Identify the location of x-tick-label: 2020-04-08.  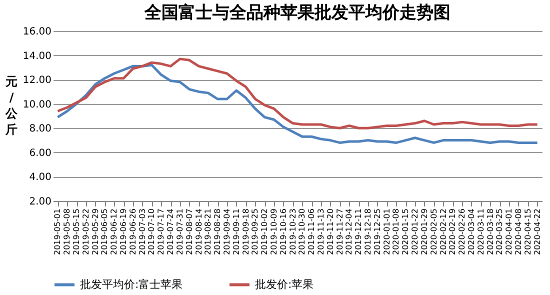
(518, 231).